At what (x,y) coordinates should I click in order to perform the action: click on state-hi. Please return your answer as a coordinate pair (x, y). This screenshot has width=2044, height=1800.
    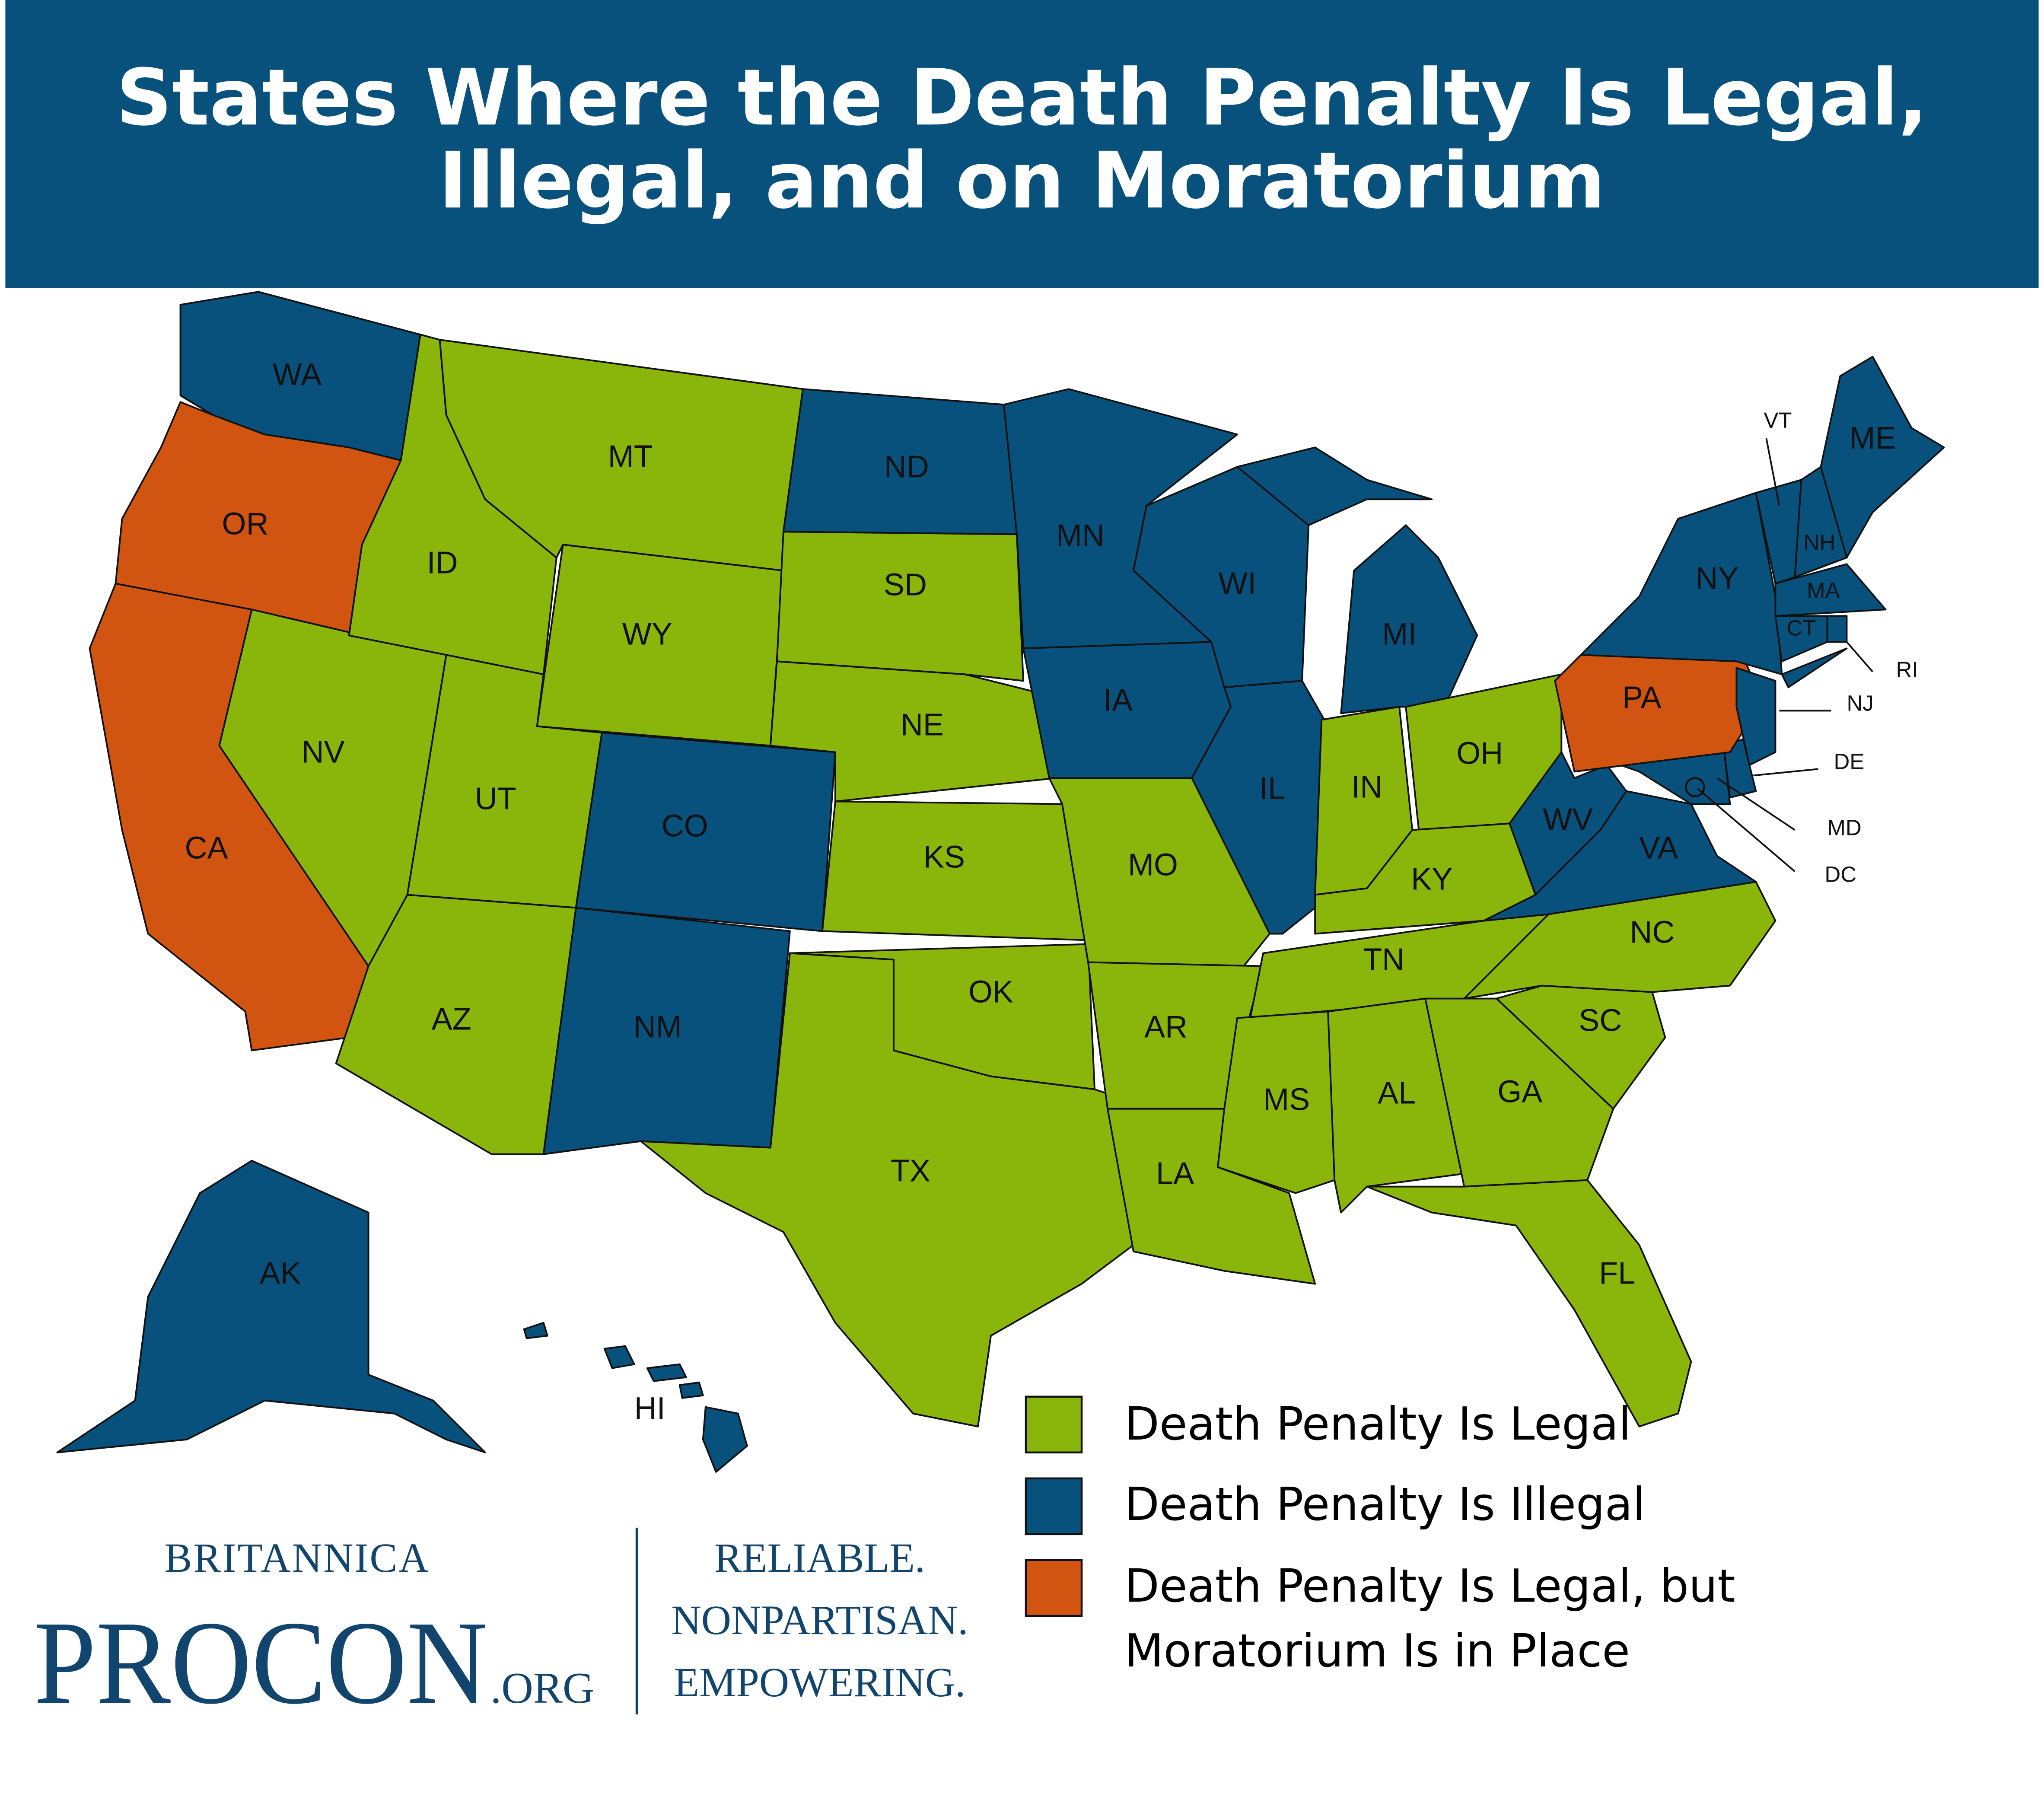
    Looking at the image, I should click on (635, 1398).